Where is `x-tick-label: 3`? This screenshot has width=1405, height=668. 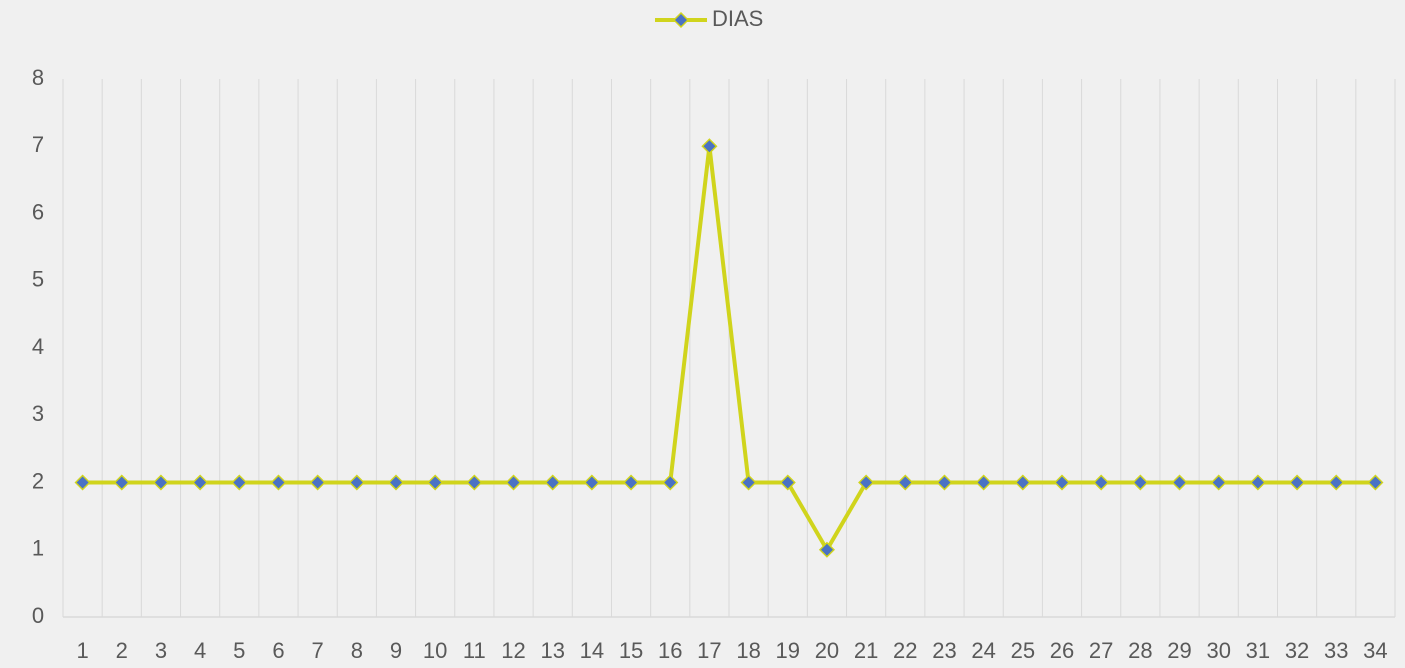
x-tick-label: 3 is located at coordinates (161, 650).